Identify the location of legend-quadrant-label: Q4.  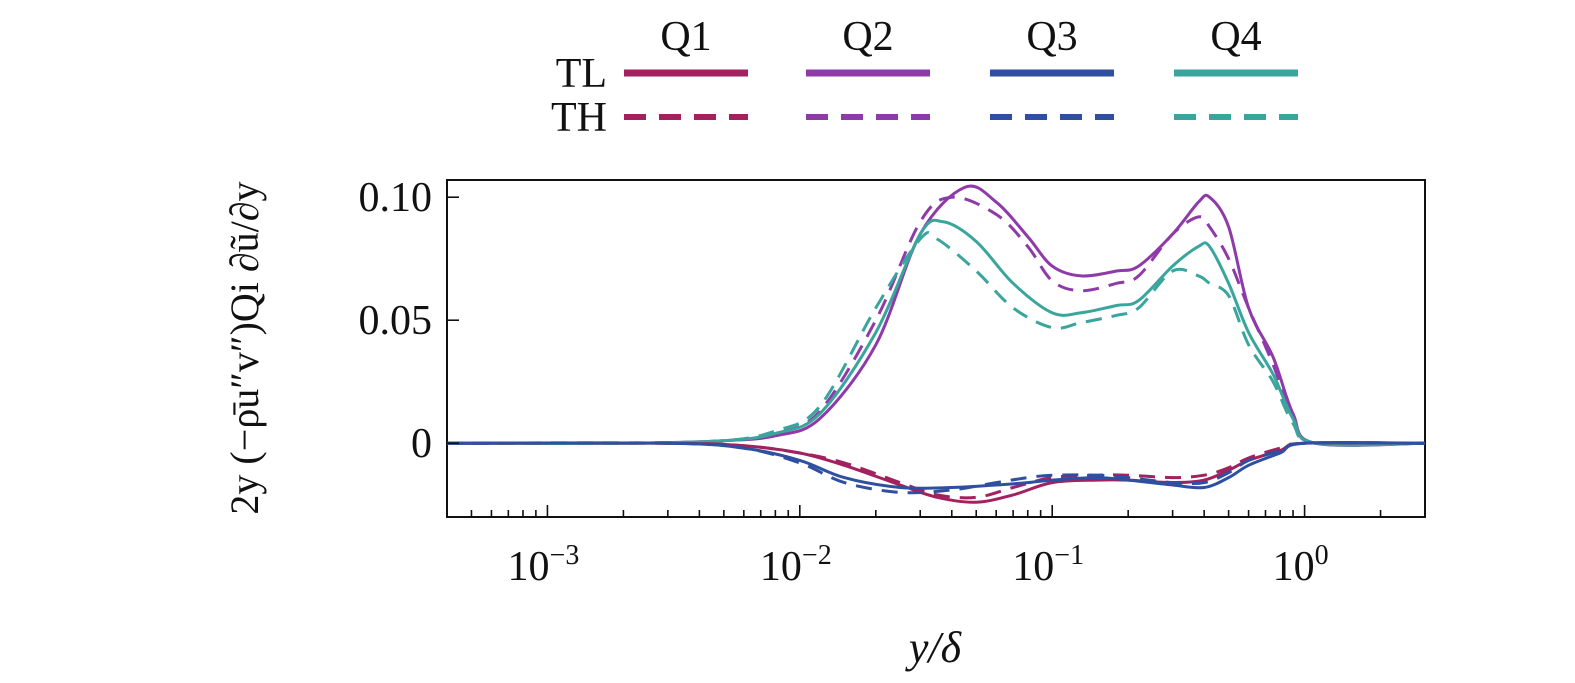
(1235, 37).